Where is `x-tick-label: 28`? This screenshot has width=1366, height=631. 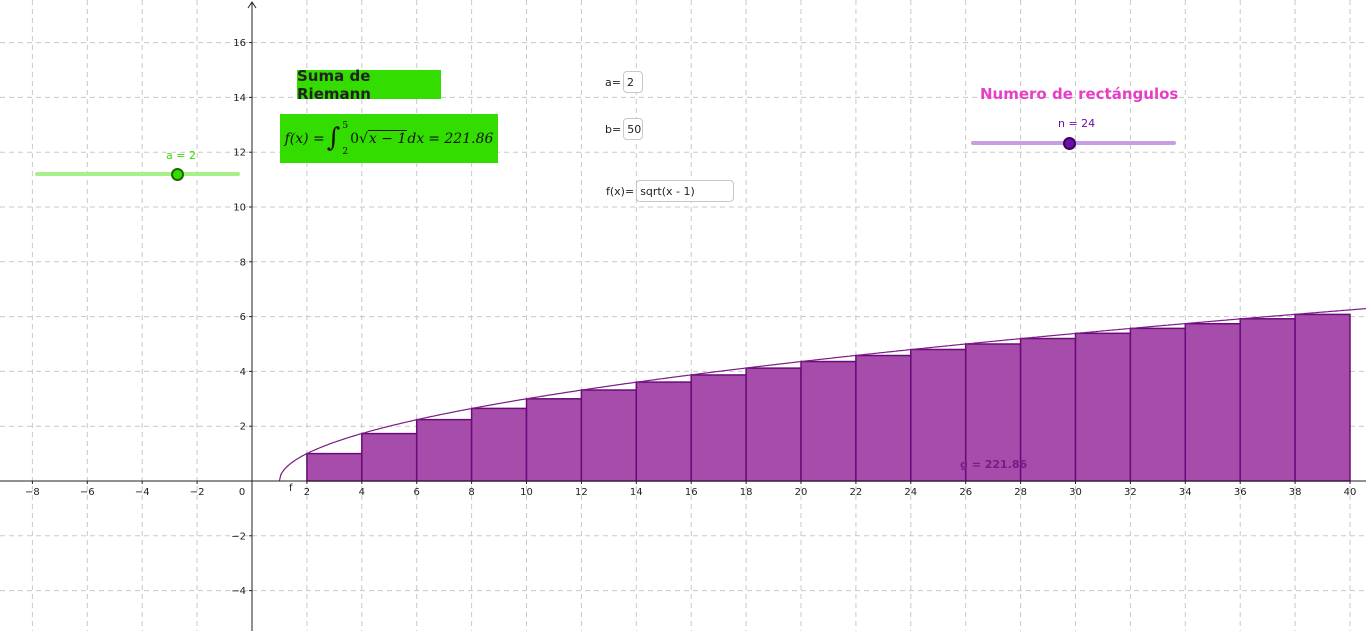
x-tick-label: 28 is located at coordinates (1020, 492).